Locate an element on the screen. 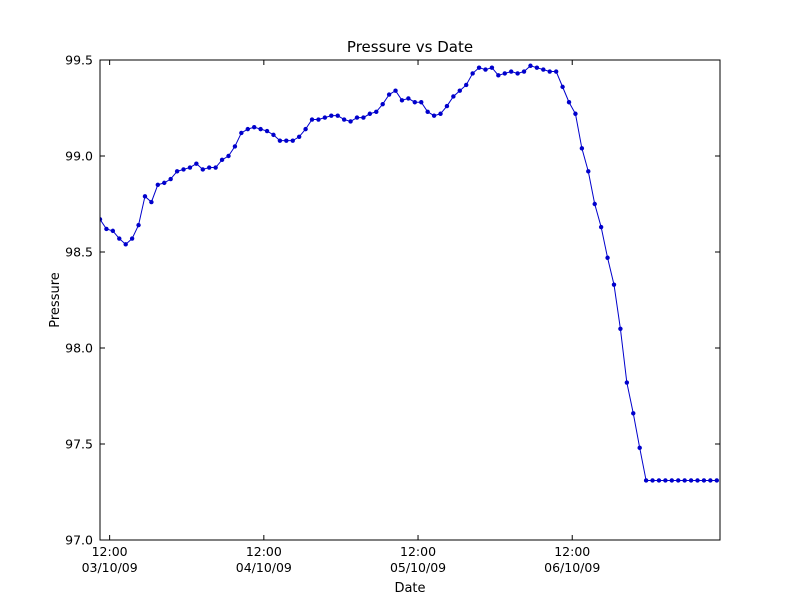 Image resolution: width=800 pixels, height=600 pixels. x-tick-label-date: 05/10/09 is located at coordinates (418, 567).